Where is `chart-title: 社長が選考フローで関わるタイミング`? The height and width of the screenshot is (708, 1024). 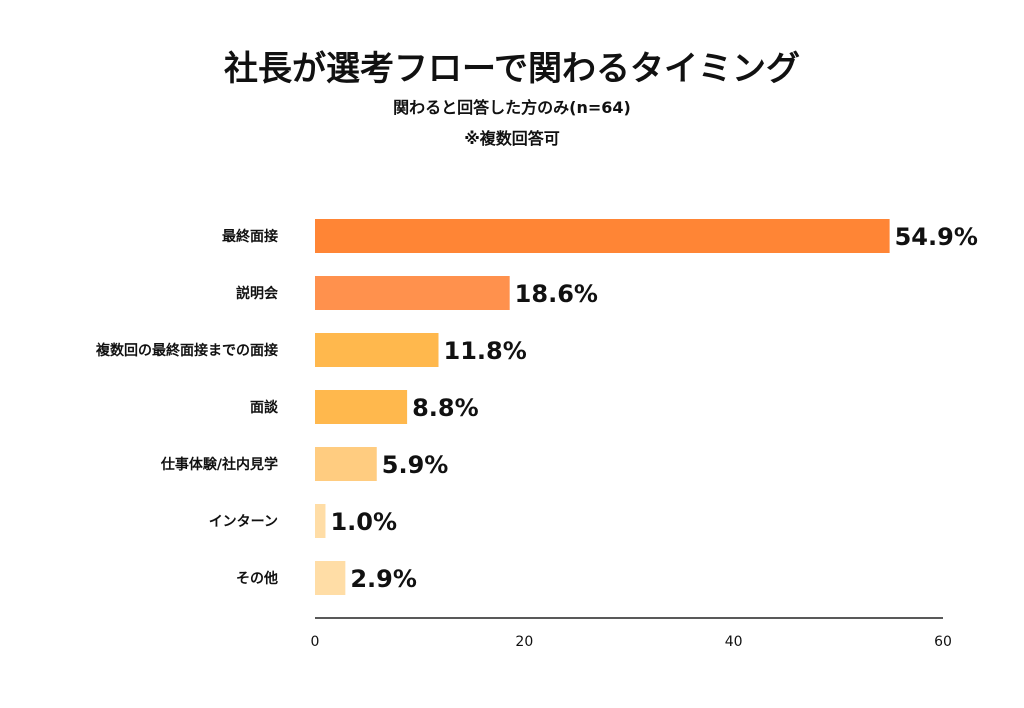
chart-title: 社長が選考フローで関わるタイミング is located at coordinates (512, 69).